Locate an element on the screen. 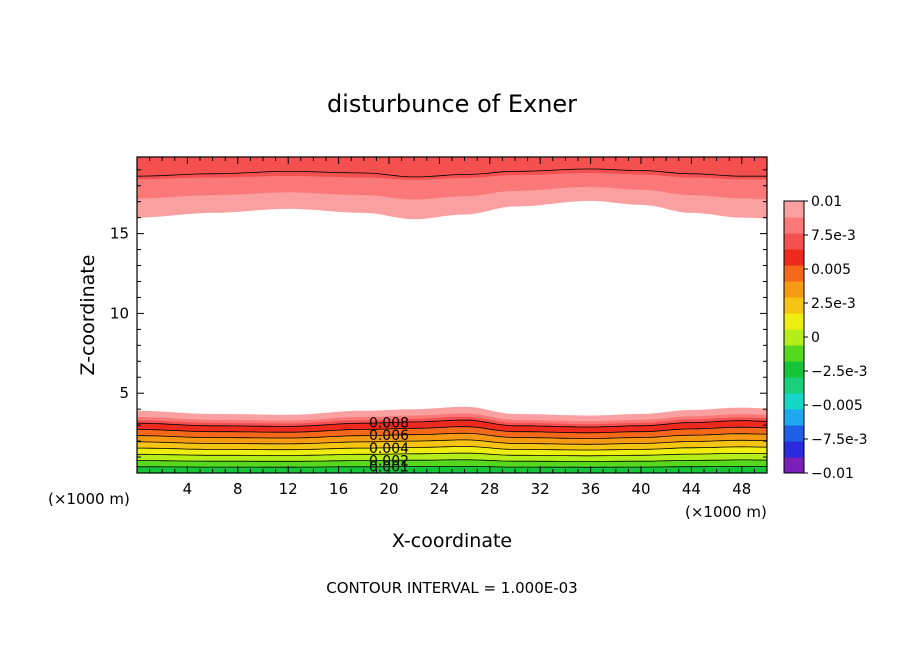 This screenshot has height=654, width=904. contour-fill-band is located at coordinates (452, 168).